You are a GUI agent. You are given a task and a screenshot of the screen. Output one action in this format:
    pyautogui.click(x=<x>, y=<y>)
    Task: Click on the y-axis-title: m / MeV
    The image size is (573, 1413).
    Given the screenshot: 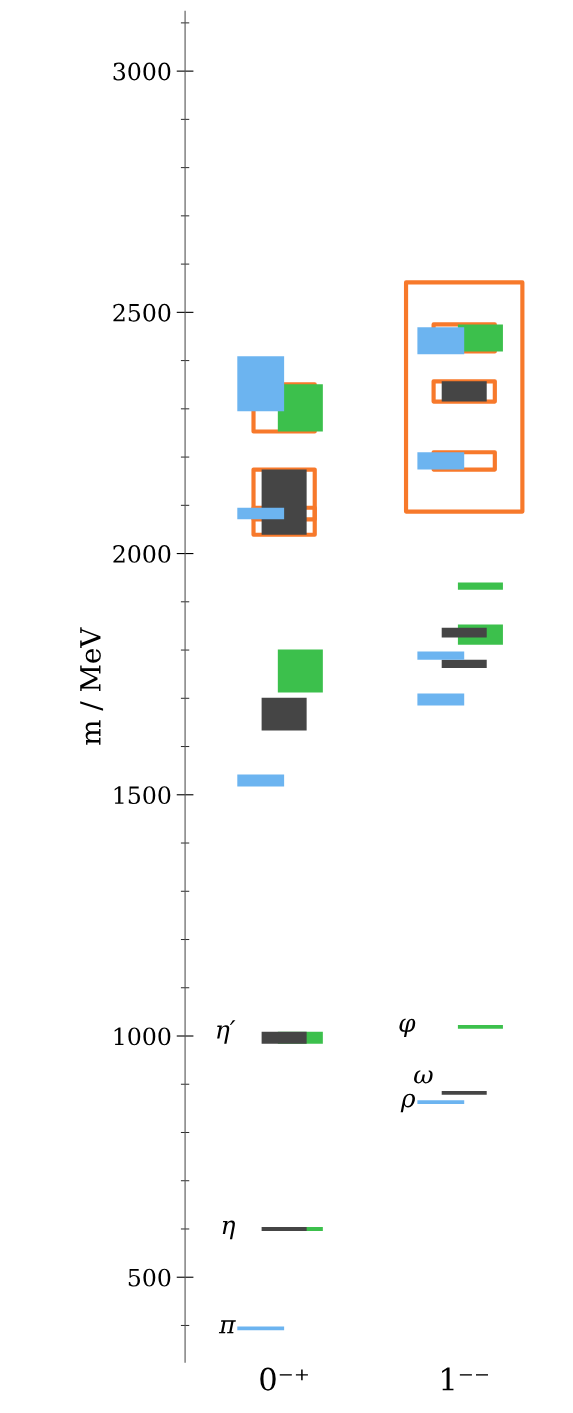 What is the action you would take?
    pyautogui.click(x=92, y=686)
    